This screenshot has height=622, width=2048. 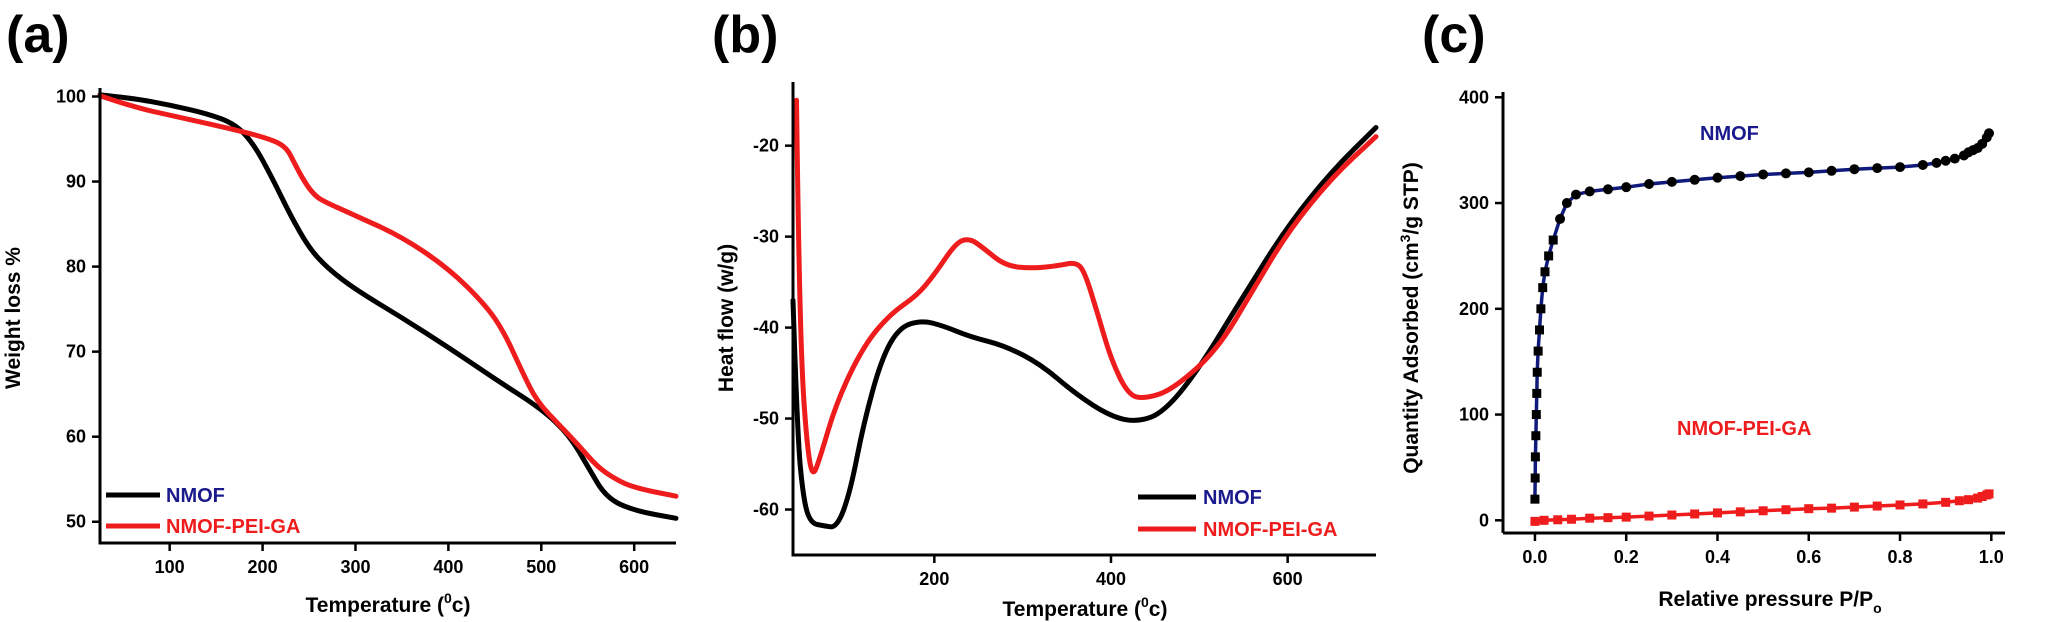 I want to click on panel-a-xlabel-main: Temperature (, so click(x=375, y=605).